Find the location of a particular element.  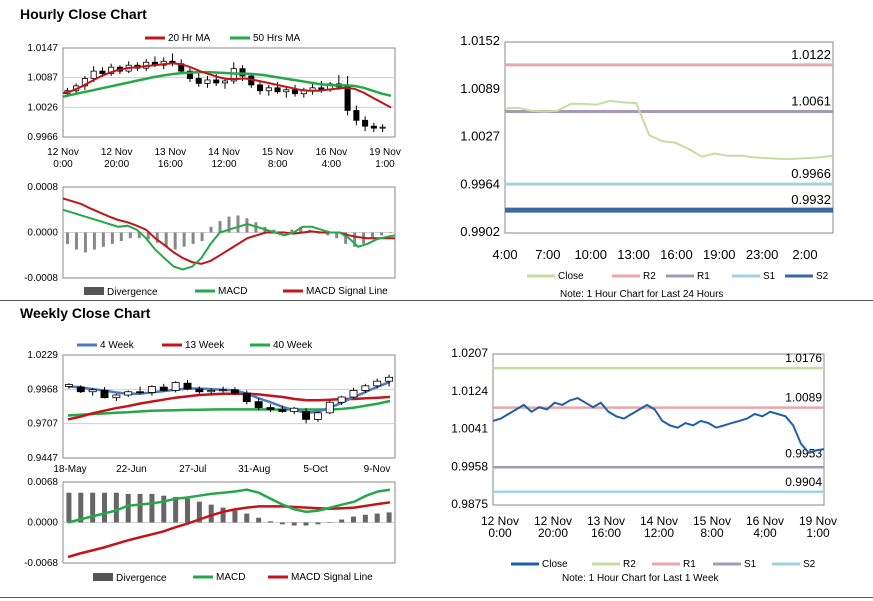

hourly-close-xtick: 2:00 is located at coordinates (804, 254).